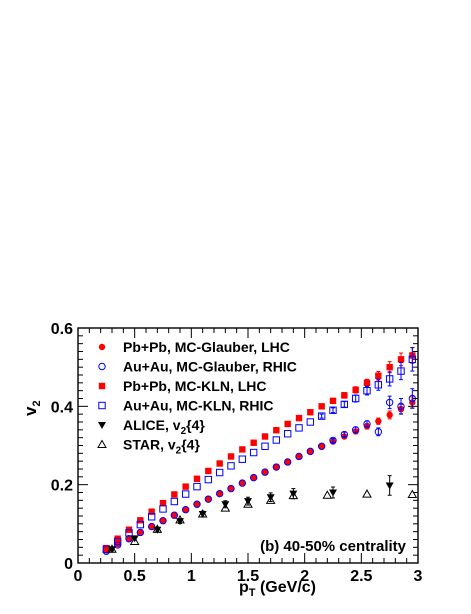 The height and width of the screenshot is (614, 471). What do you see at coordinates (62, 486) in the screenshot?
I see `y-tick-label: 0.2` at bounding box center [62, 486].